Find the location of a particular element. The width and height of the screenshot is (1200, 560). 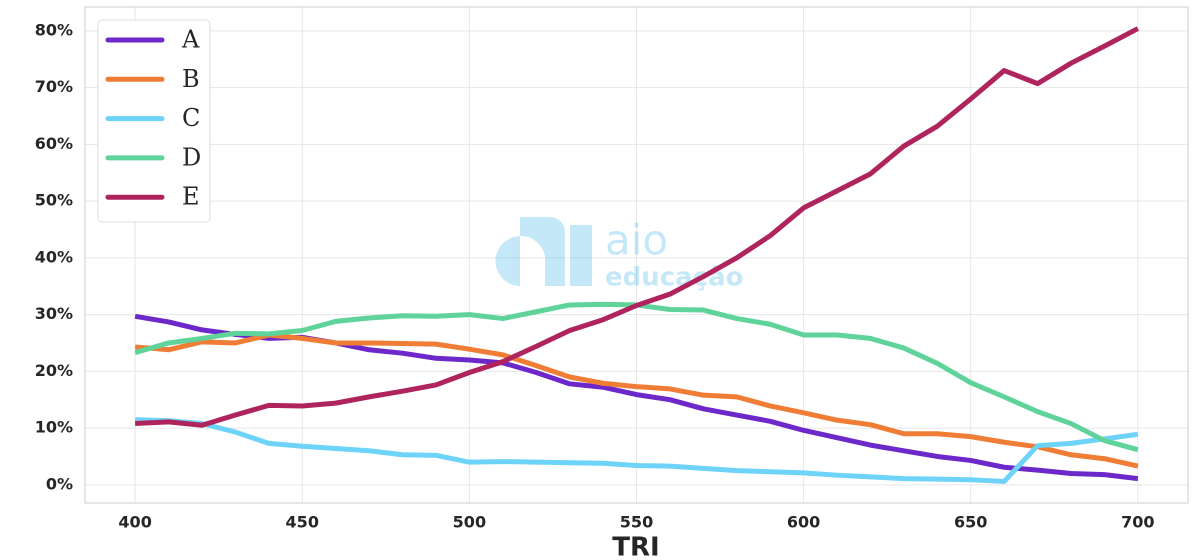

legend-label: B is located at coordinates (191, 79).